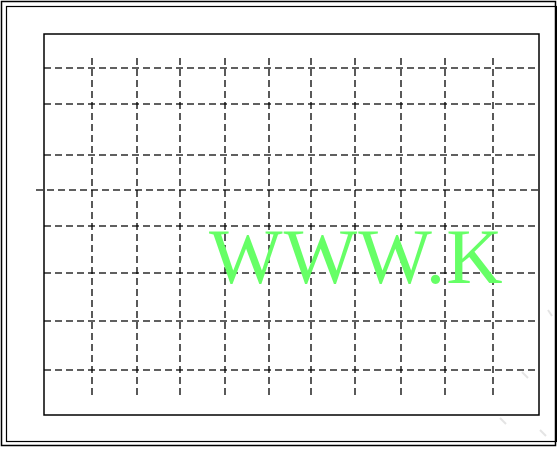 This screenshot has height=452, width=557. I want to click on watermark-text: WWW.K, so click(356, 256).